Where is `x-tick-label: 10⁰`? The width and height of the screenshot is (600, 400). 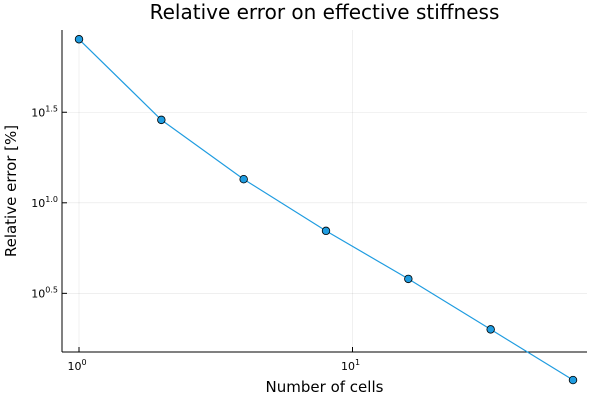 x-tick-label: 10⁰ is located at coordinates (76, 365).